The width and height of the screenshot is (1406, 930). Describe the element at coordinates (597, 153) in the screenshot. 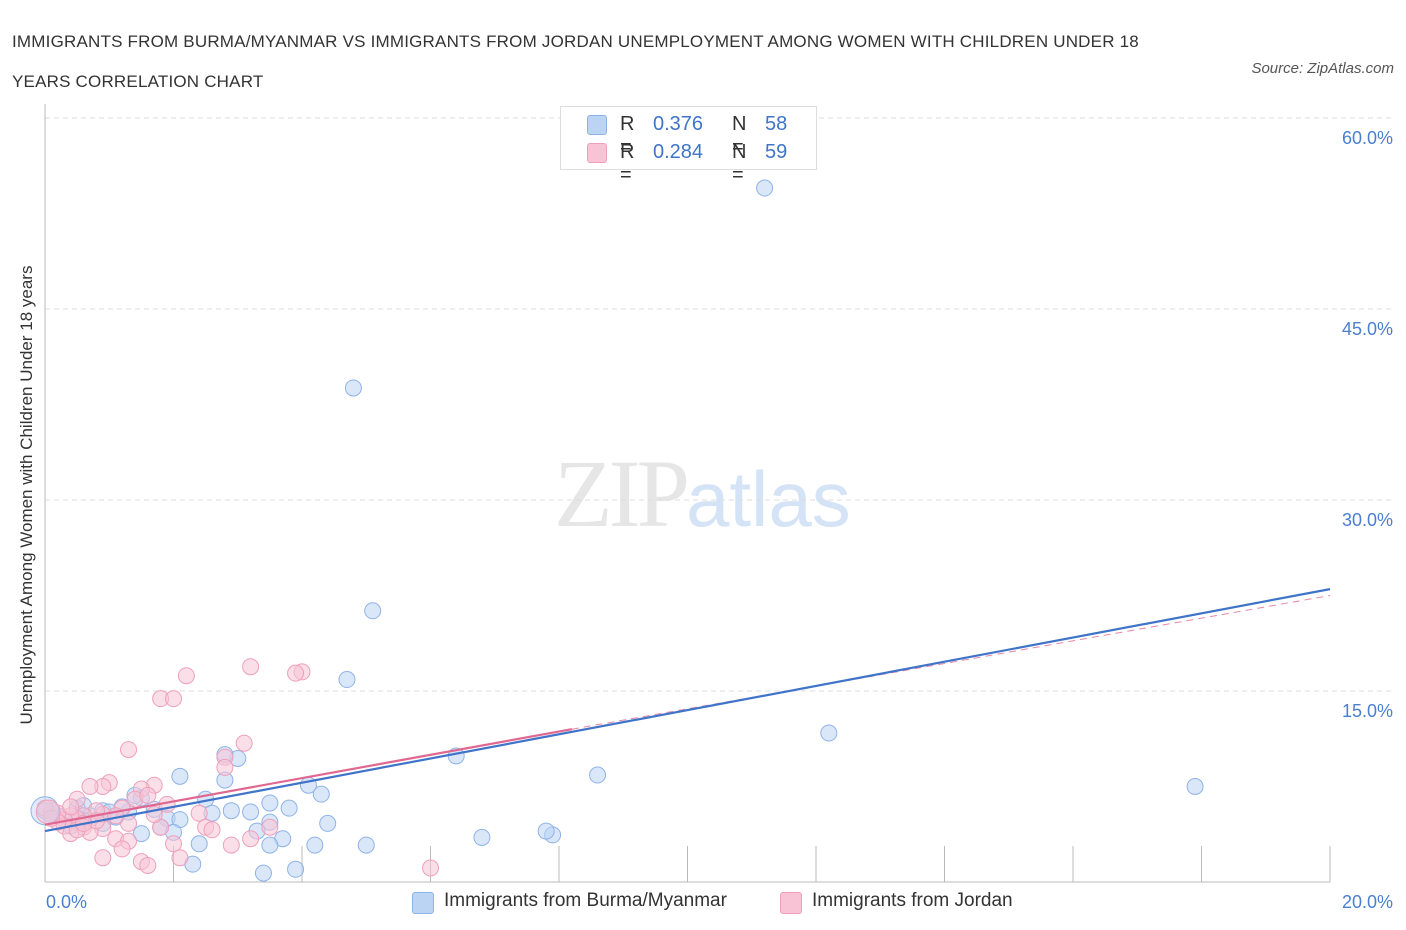

I see `legend-swatch-jordan` at that location.